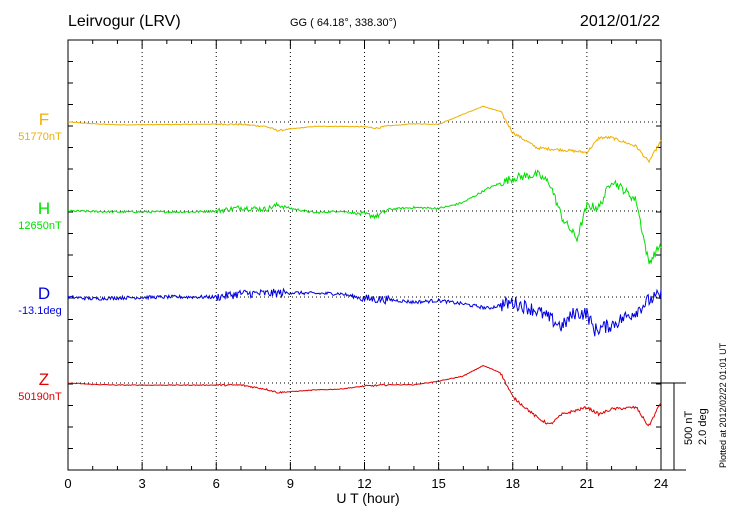 The image size is (730, 520). I want to click on scale-bar: 500 nT 2.0 deg, so click(680, 426).